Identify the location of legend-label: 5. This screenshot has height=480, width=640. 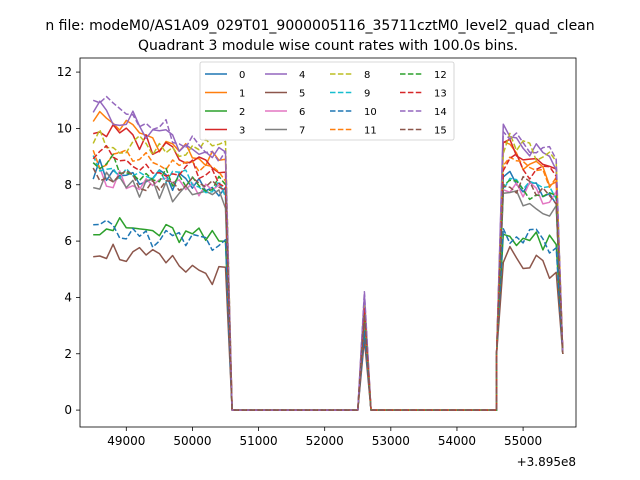
(302, 94).